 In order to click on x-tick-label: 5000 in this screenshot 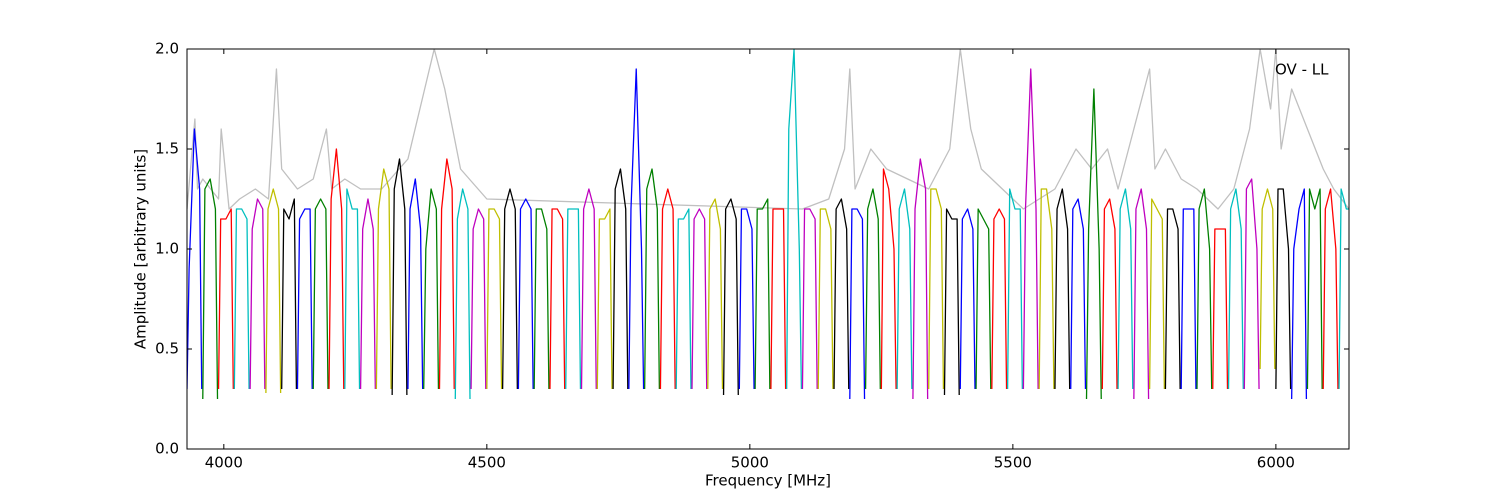, I will do `click(750, 463)`.